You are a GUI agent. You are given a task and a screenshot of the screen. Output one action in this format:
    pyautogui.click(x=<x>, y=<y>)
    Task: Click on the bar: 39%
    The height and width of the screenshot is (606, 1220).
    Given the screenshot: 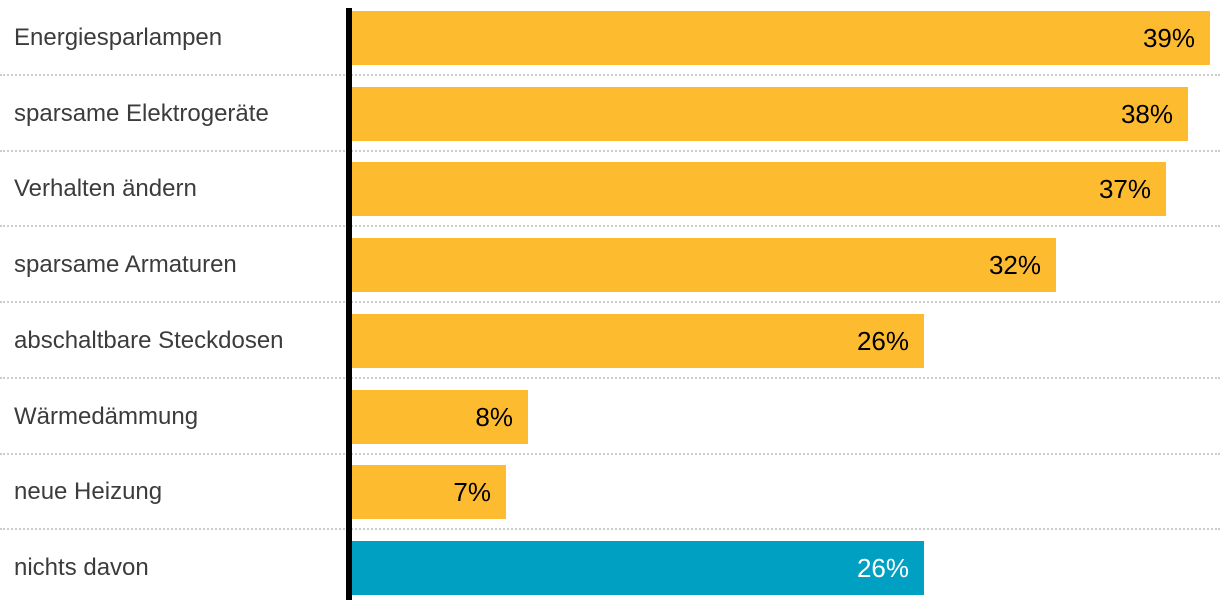 What is the action you would take?
    pyautogui.click(x=781, y=37)
    